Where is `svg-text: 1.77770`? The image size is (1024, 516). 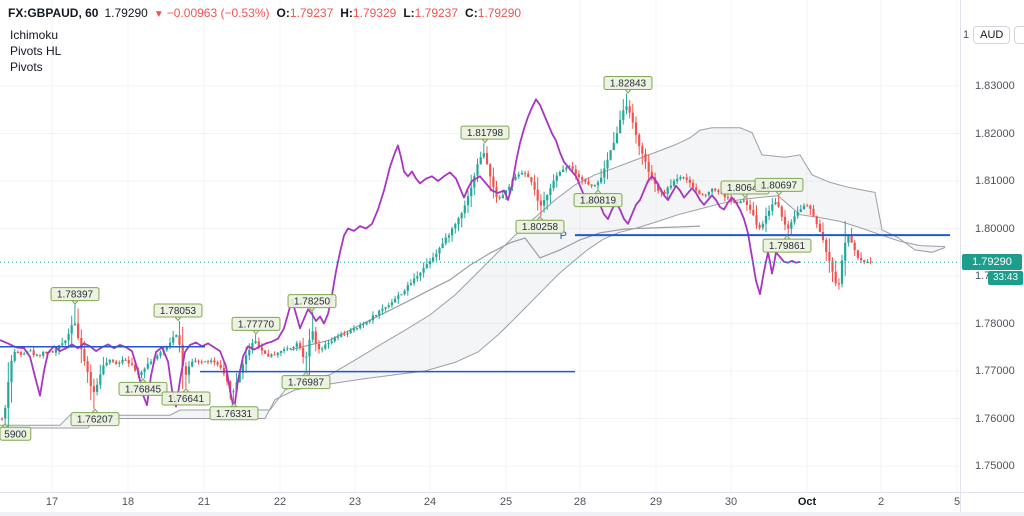 svg-text: 1.77770 is located at coordinates (256, 324).